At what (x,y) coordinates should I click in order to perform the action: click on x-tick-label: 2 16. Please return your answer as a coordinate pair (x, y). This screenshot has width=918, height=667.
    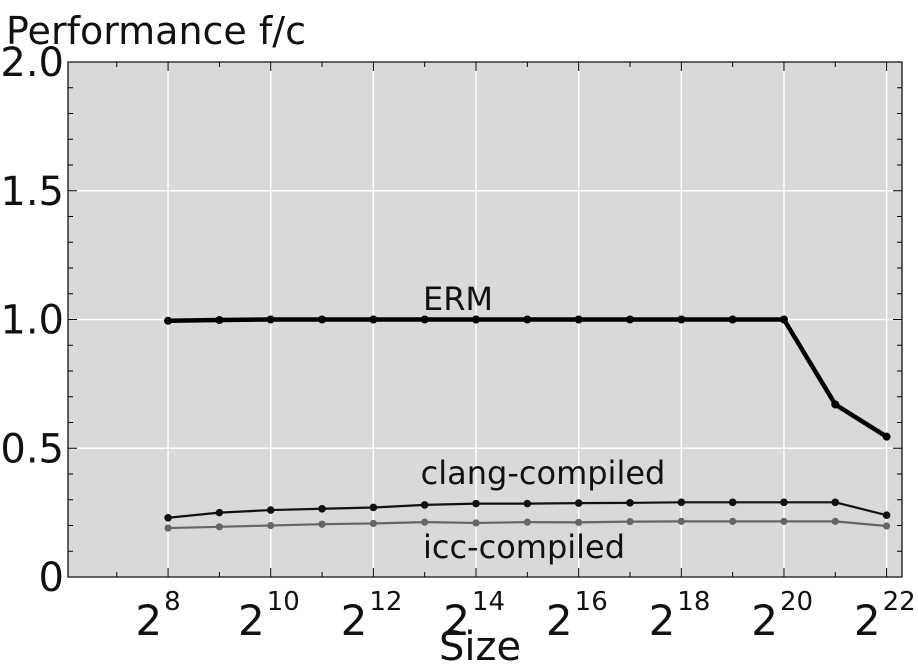
    Looking at the image, I should click on (577, 616).